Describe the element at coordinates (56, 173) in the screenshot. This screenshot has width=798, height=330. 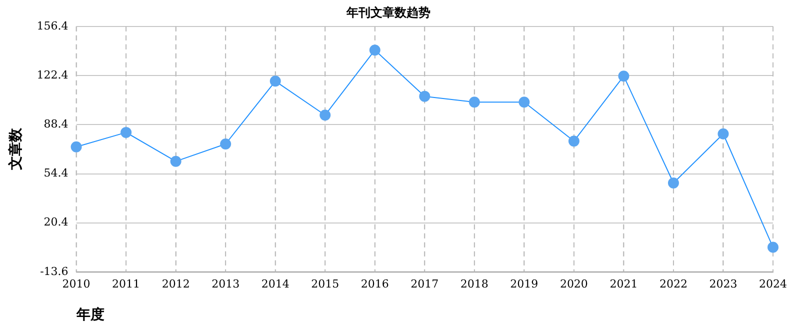
I see `y-tick-label: 54.4` at that location.